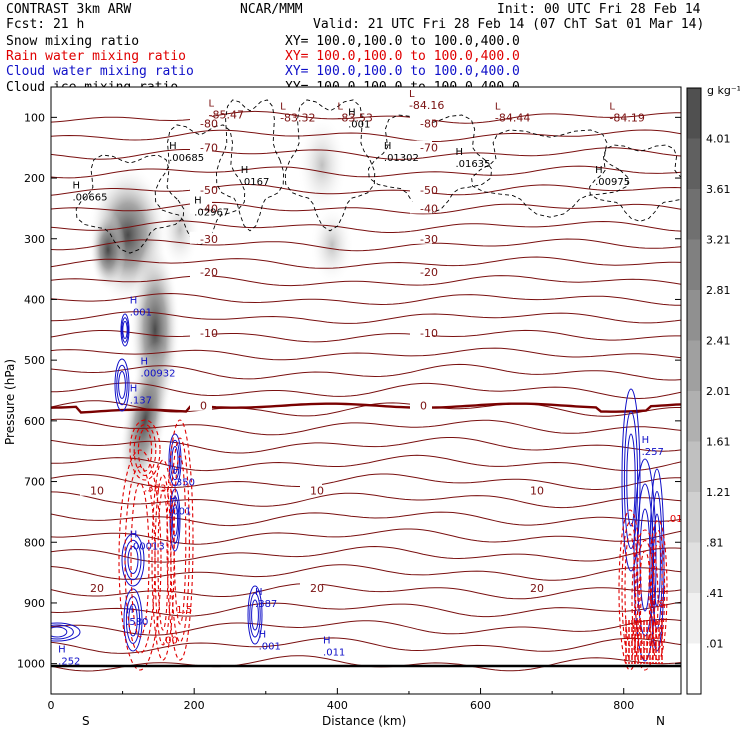 This screenshot has width=740, height=740. I want to click on cloud-water-maximum: .00932, so click(157, 373).